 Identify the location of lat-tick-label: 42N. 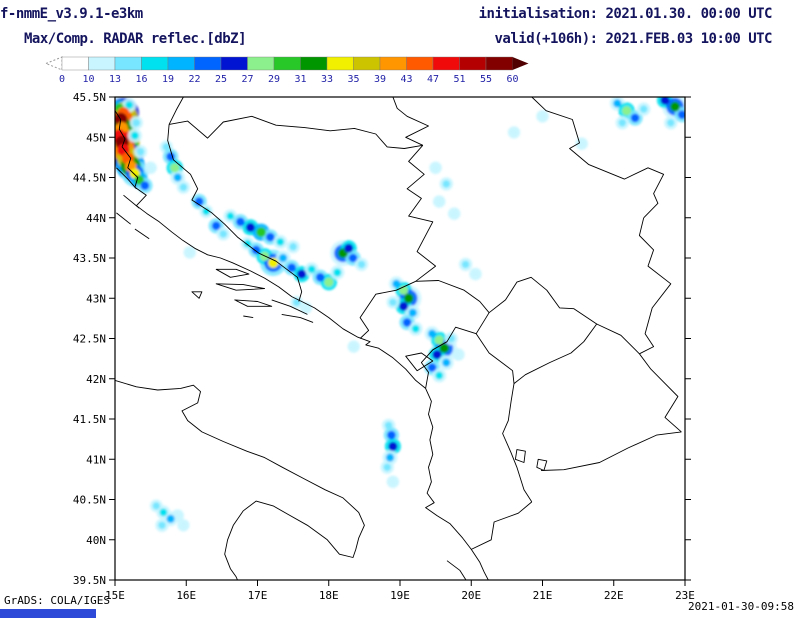
(96, 379).